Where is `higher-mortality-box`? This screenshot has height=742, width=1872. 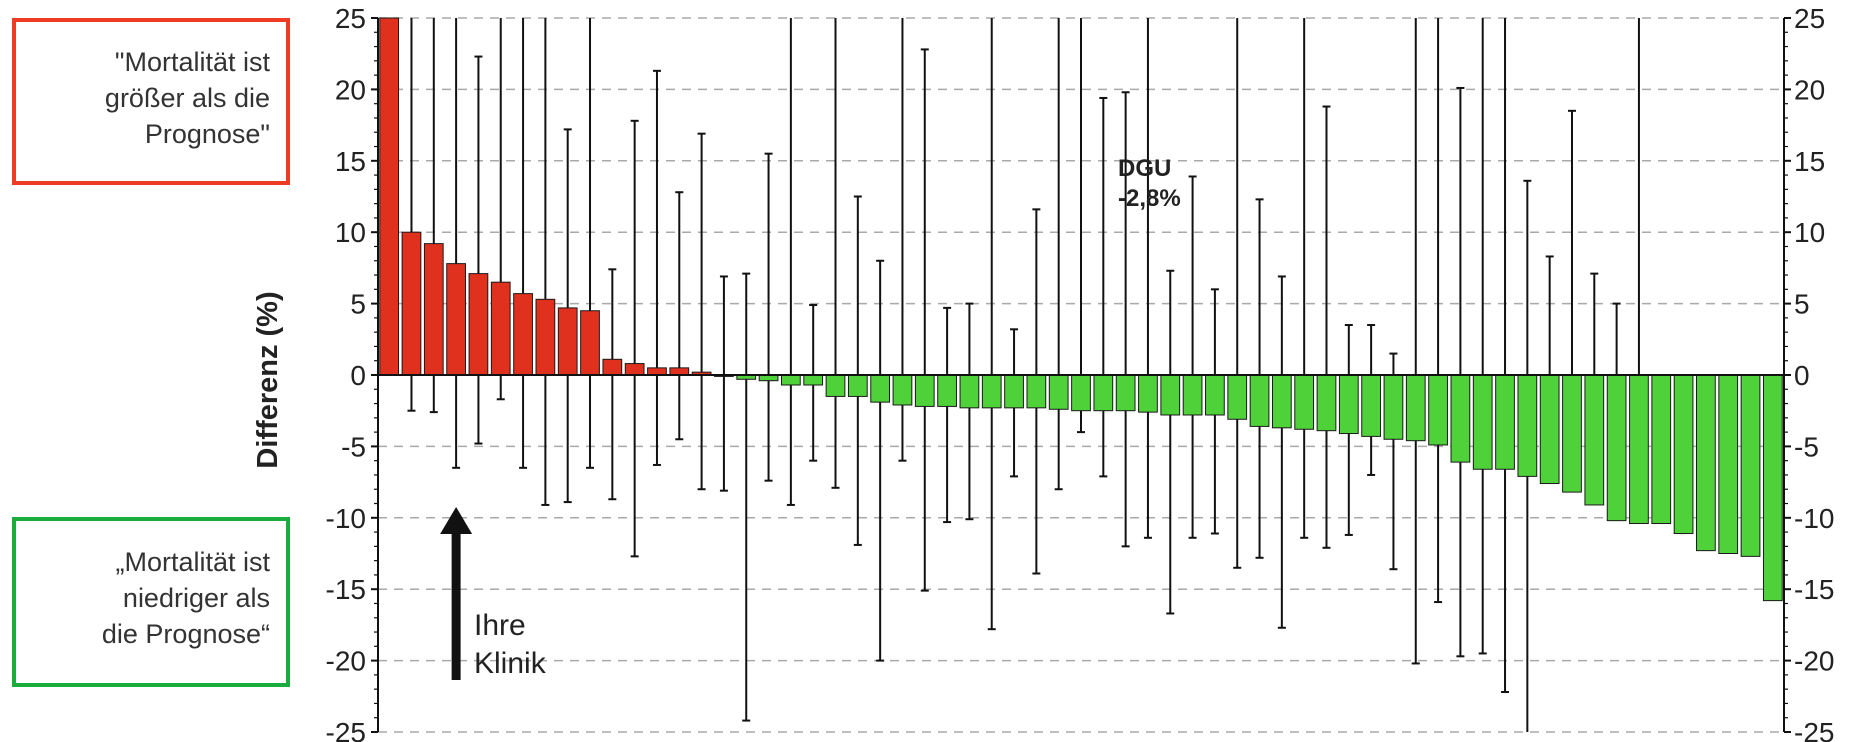 higher-mortality-box is located at coordinates (151, 101).